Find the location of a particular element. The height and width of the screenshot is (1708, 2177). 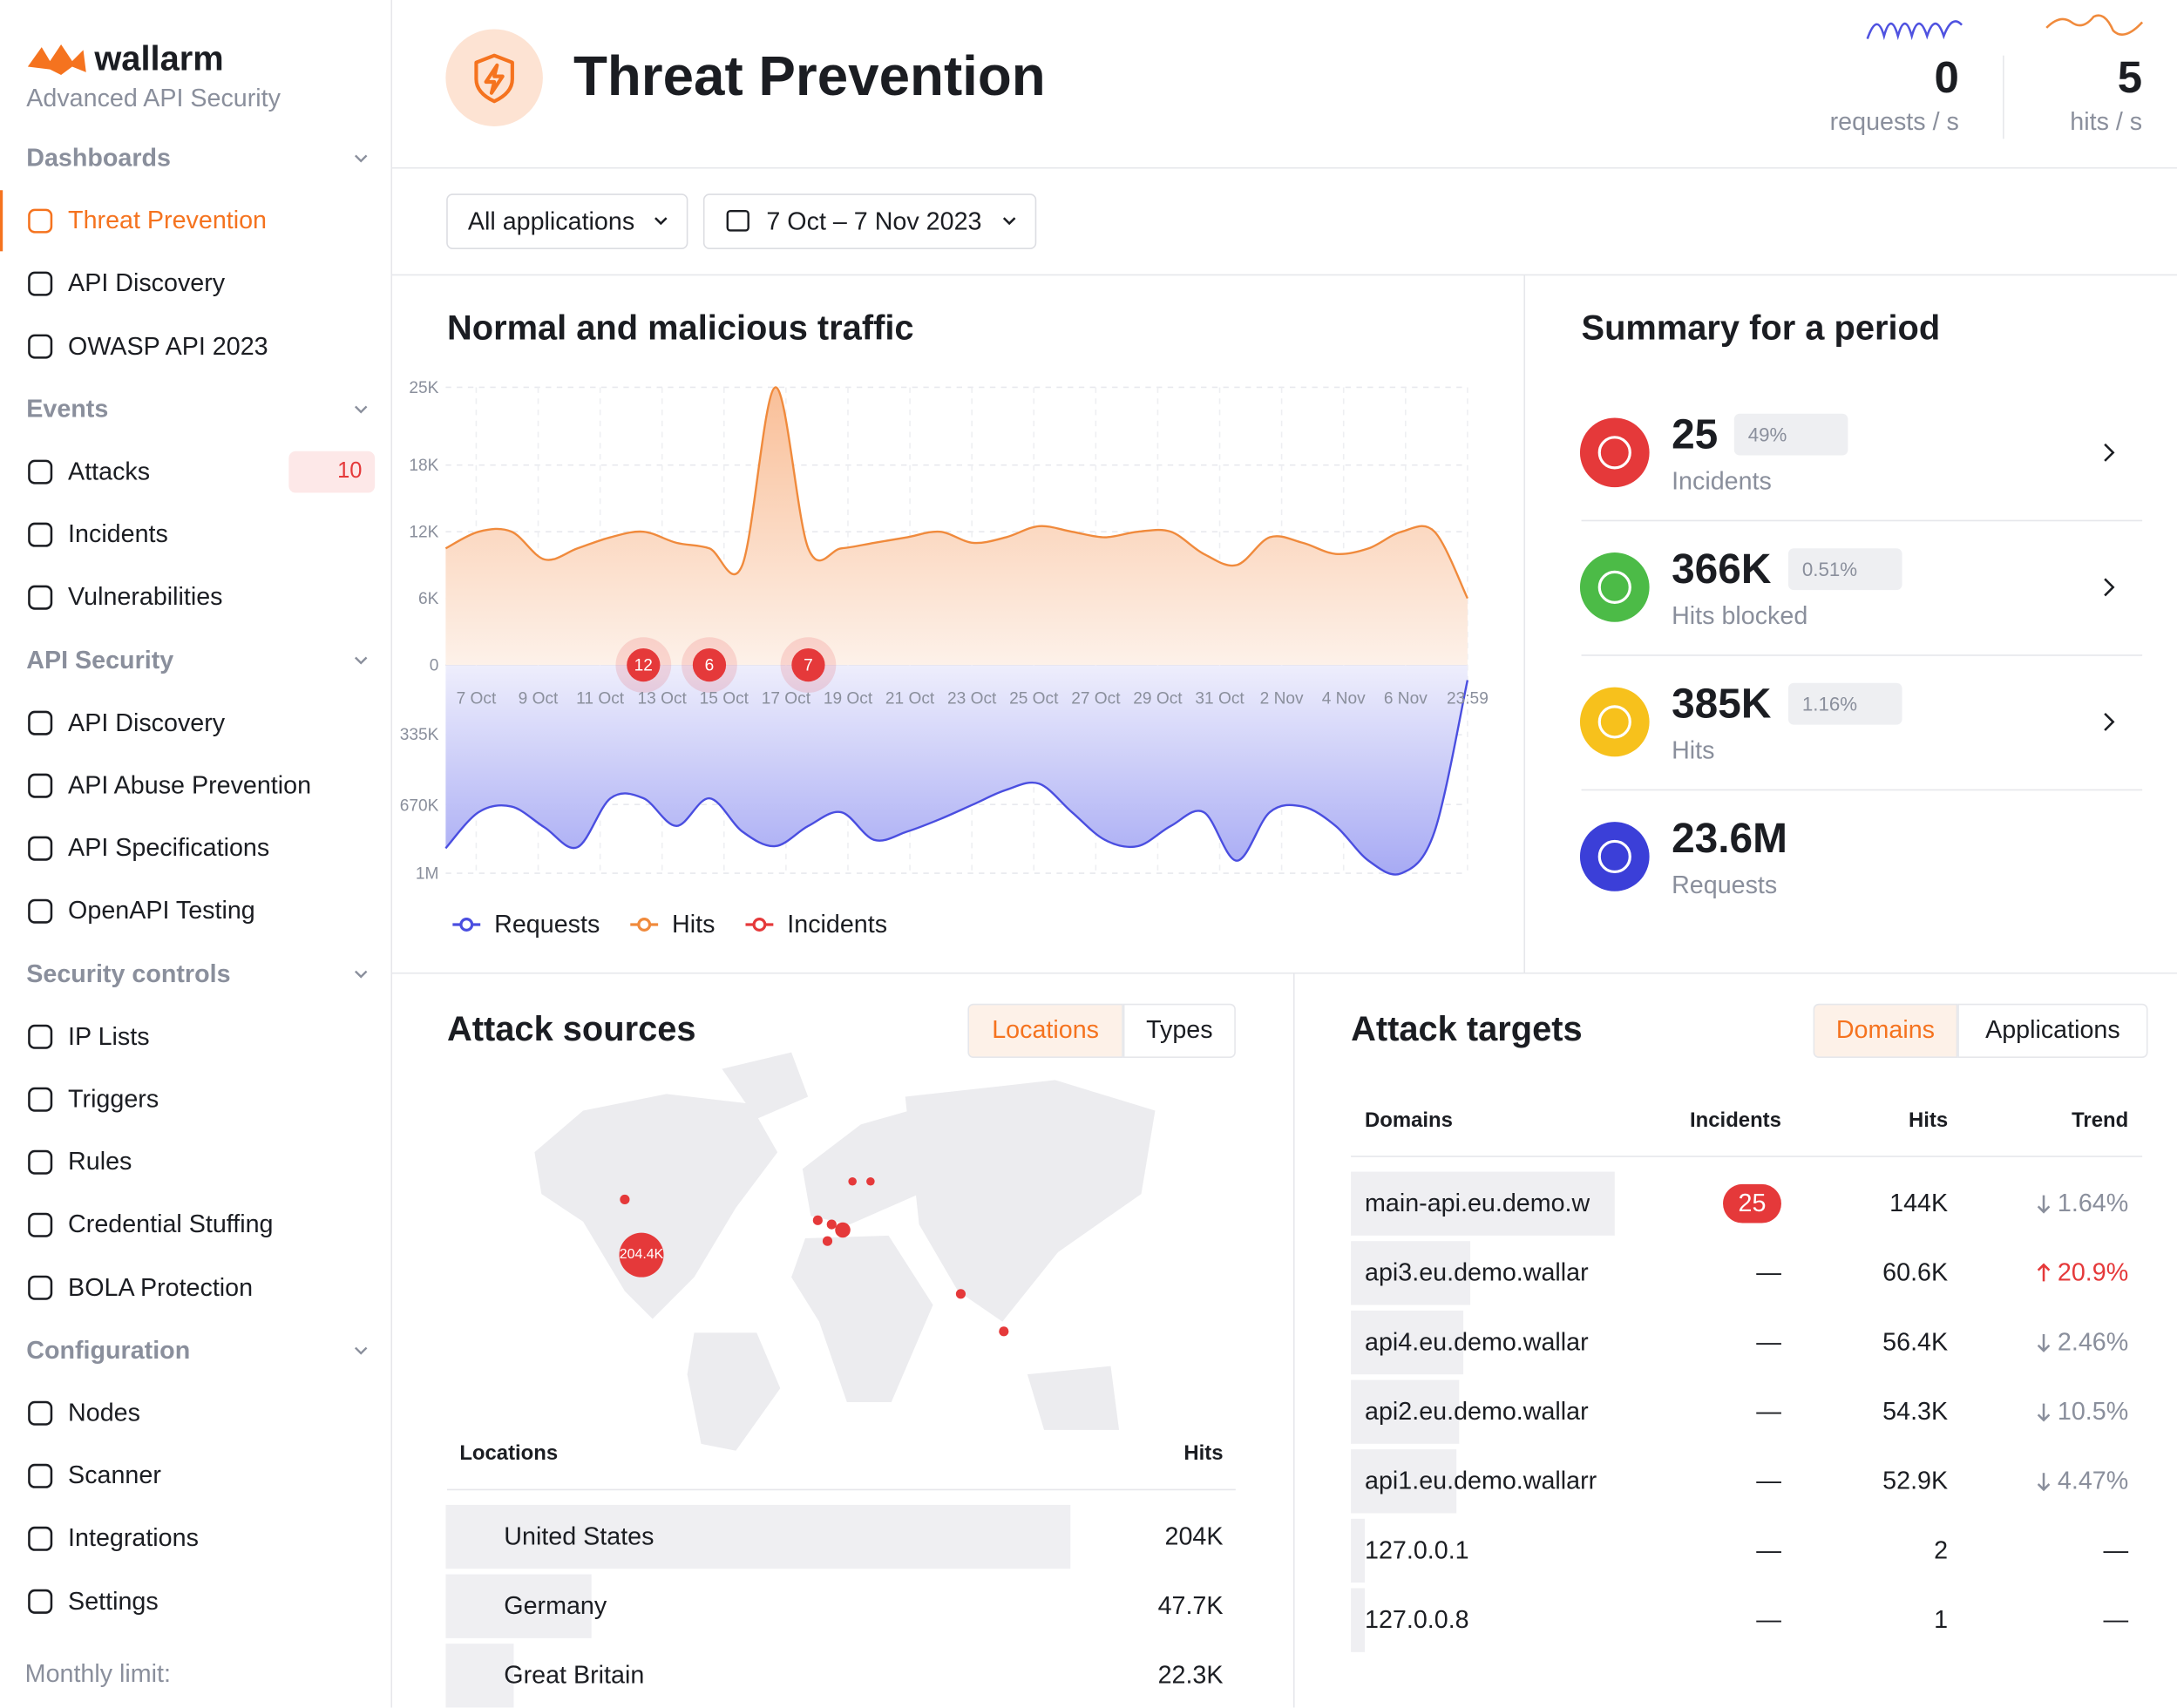

badge-count: 10 is located at coordinates (350, 471).